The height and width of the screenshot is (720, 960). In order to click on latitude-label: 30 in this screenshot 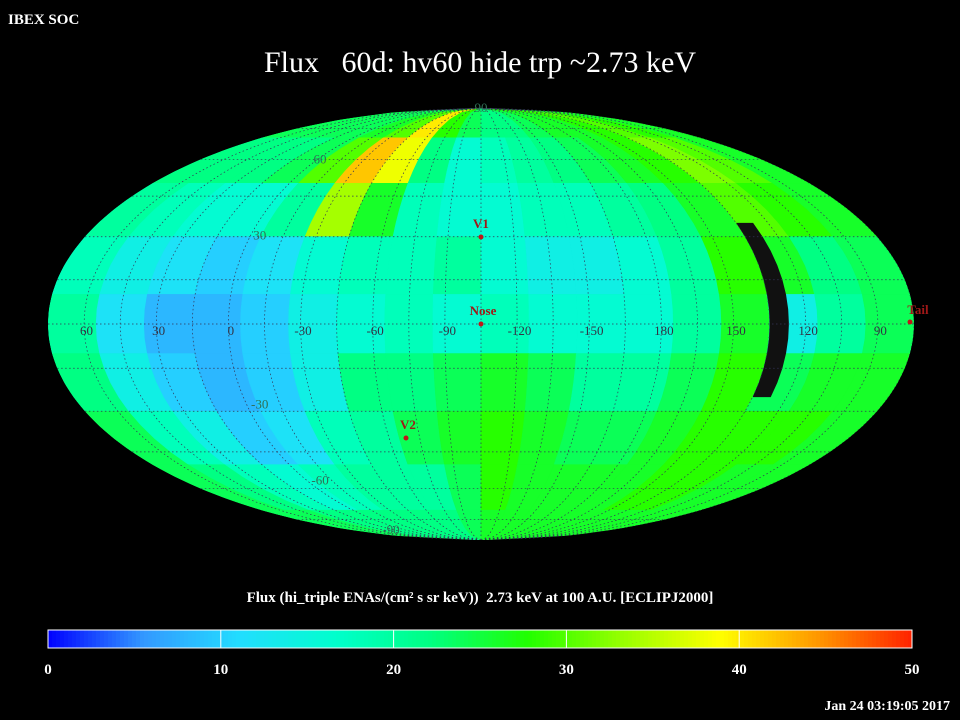, I will do `click(259, 234)`.